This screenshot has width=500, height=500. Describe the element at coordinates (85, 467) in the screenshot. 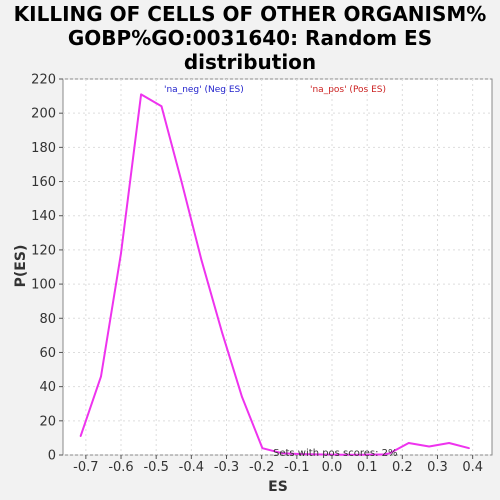

I see `x-tick-label: -0.7` at that location.